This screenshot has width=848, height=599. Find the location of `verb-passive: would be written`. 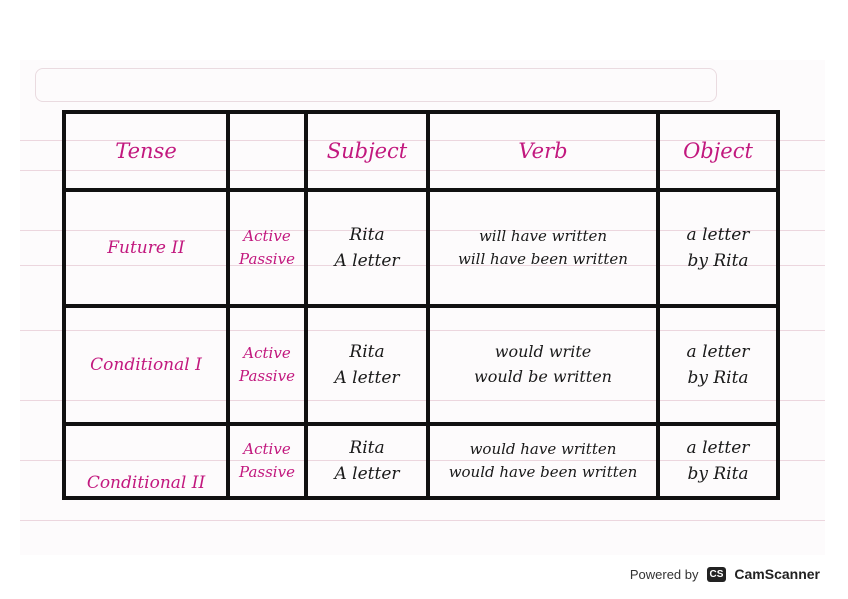

verb-passive: would be written is located at coordinates (543, 376).